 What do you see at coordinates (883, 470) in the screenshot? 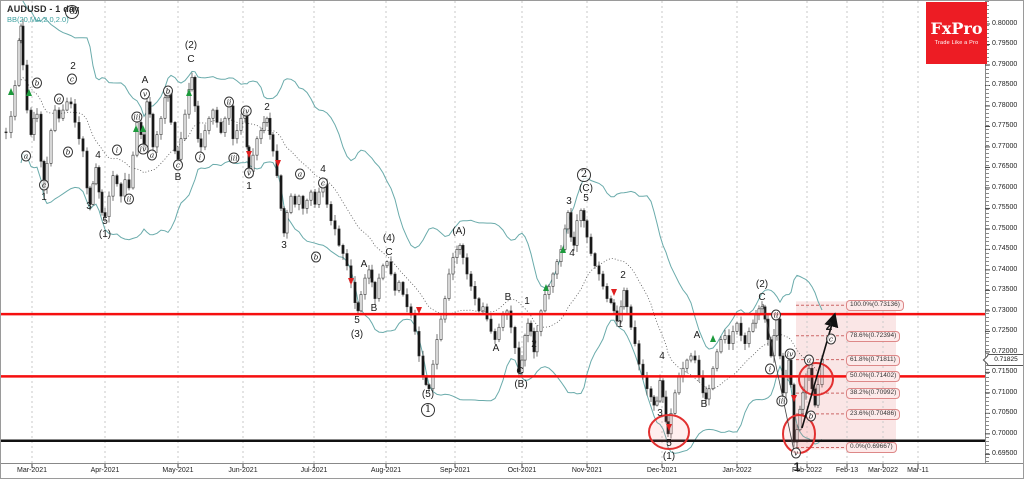
I see `time-axis-label: Mar-2022` at bounding box center [883, 470].